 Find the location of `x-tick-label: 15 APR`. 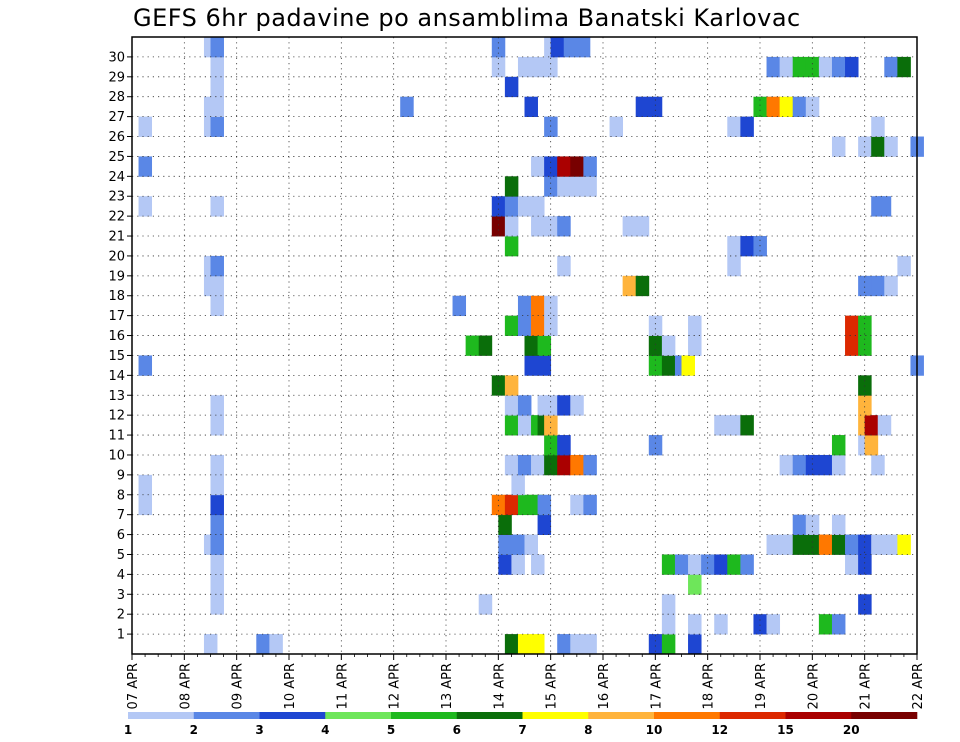

x-tick-label: 15 APR is located at coordinates (552, 686).